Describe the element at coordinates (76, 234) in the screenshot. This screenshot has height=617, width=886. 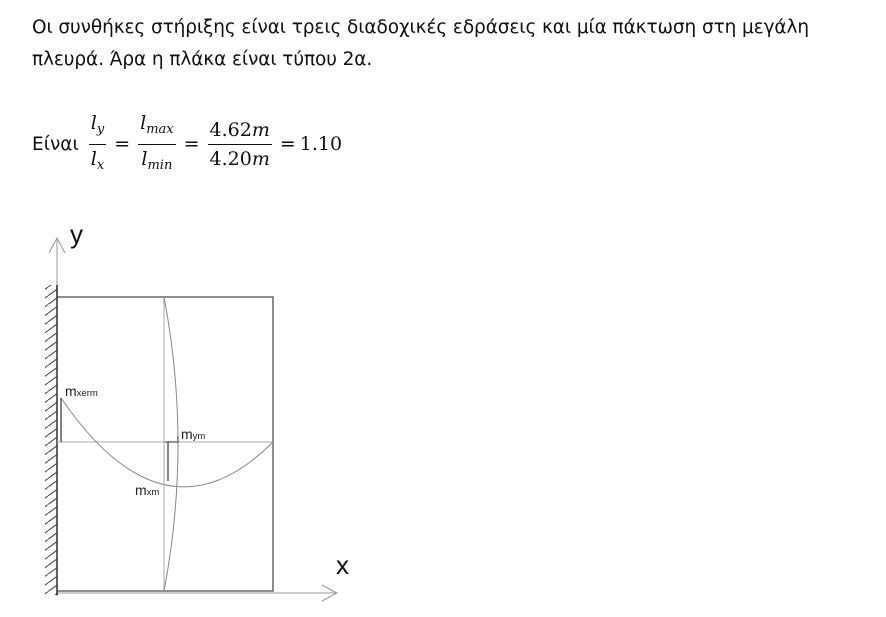
I see `y-axis-label: y` at that location.